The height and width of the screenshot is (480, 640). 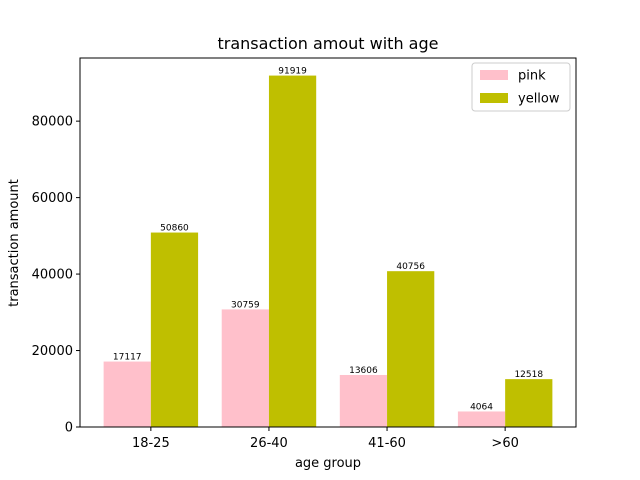 I want to click on x-tick-label: >60, so click(x=504, y=443).